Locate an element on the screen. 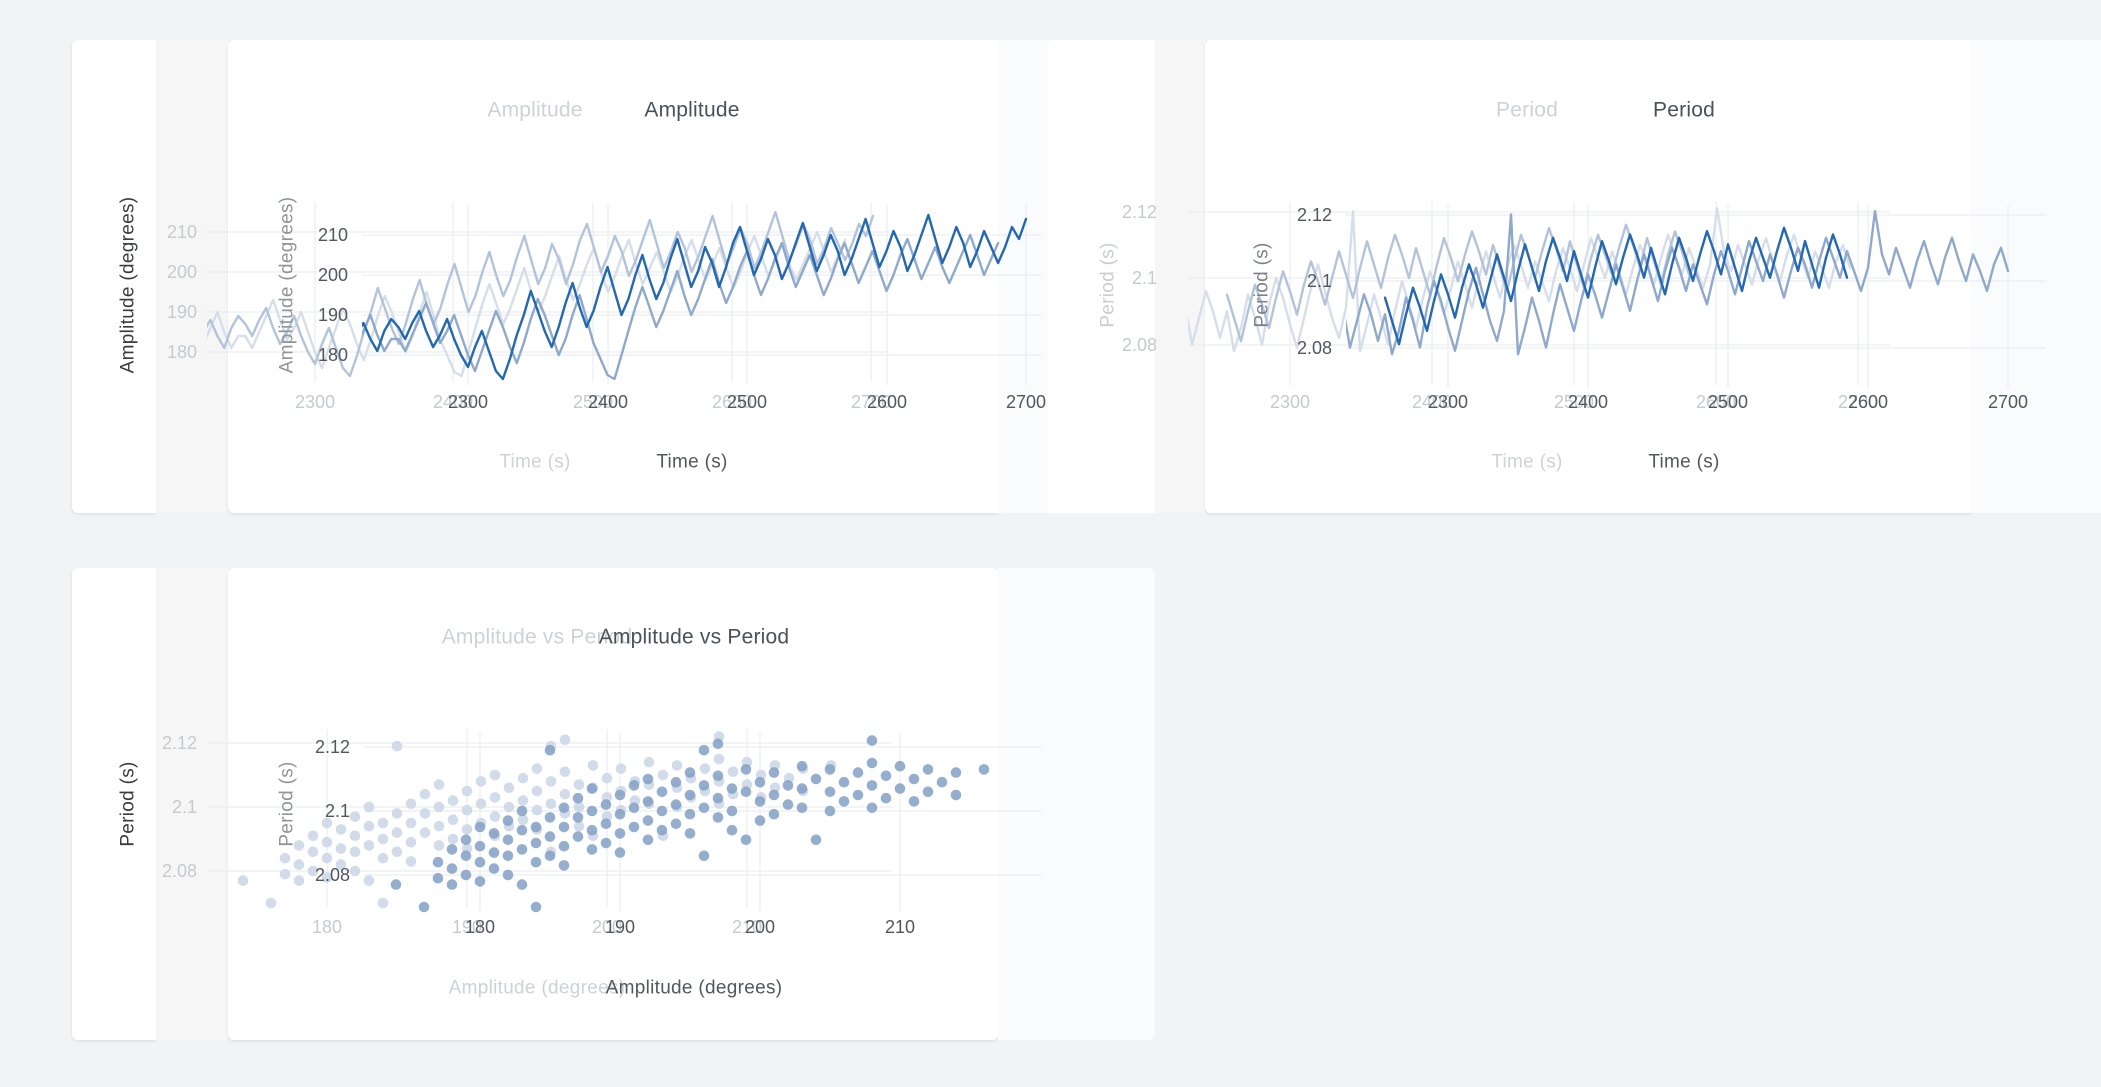 The height and width of the screenshot is (1087, 2101). period-run-2-ghost-line is located at coordinates (1520, 279).